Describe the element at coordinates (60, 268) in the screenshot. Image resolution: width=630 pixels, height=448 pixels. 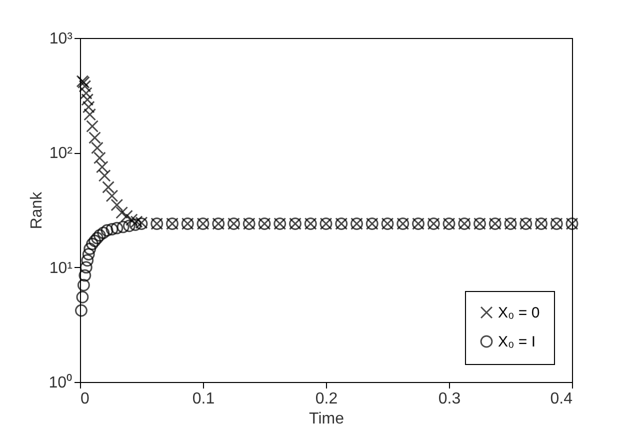
I see `y-tick-label: 10¹` at that location.